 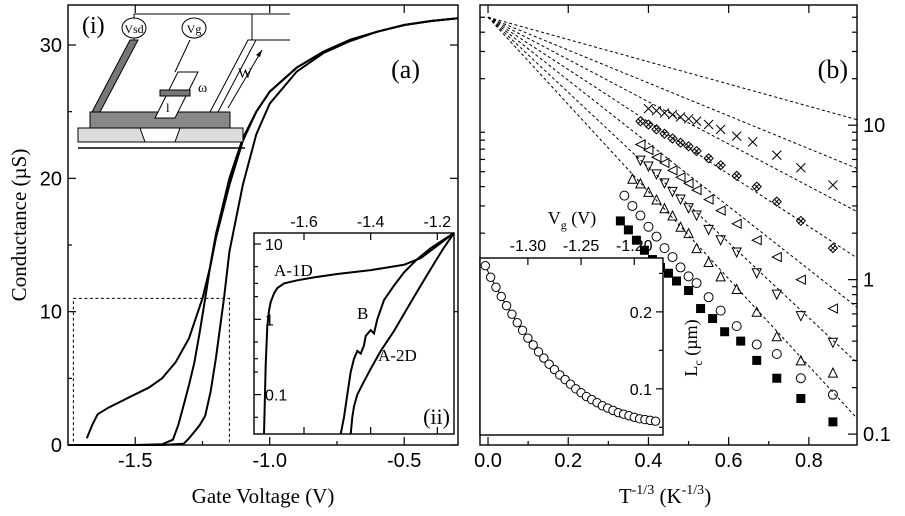 I want to click on w-arrow, so click(x=245, y=79).